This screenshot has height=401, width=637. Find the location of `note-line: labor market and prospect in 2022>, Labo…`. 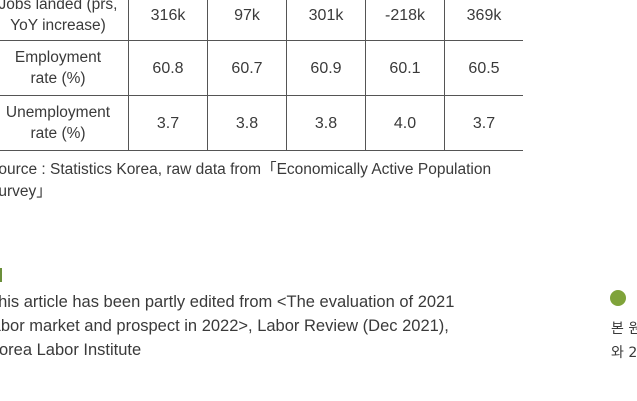

note-line: labor market and prospect in 2022>, Labo… is located at coordinates (224, 326).